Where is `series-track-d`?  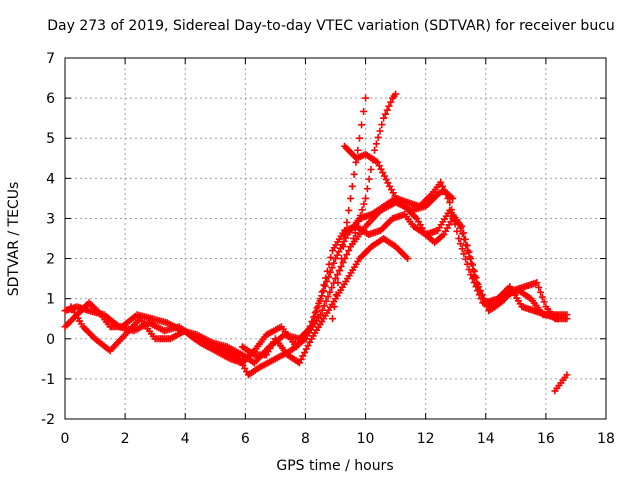 series-track-d is located at coordinates (325, 301).